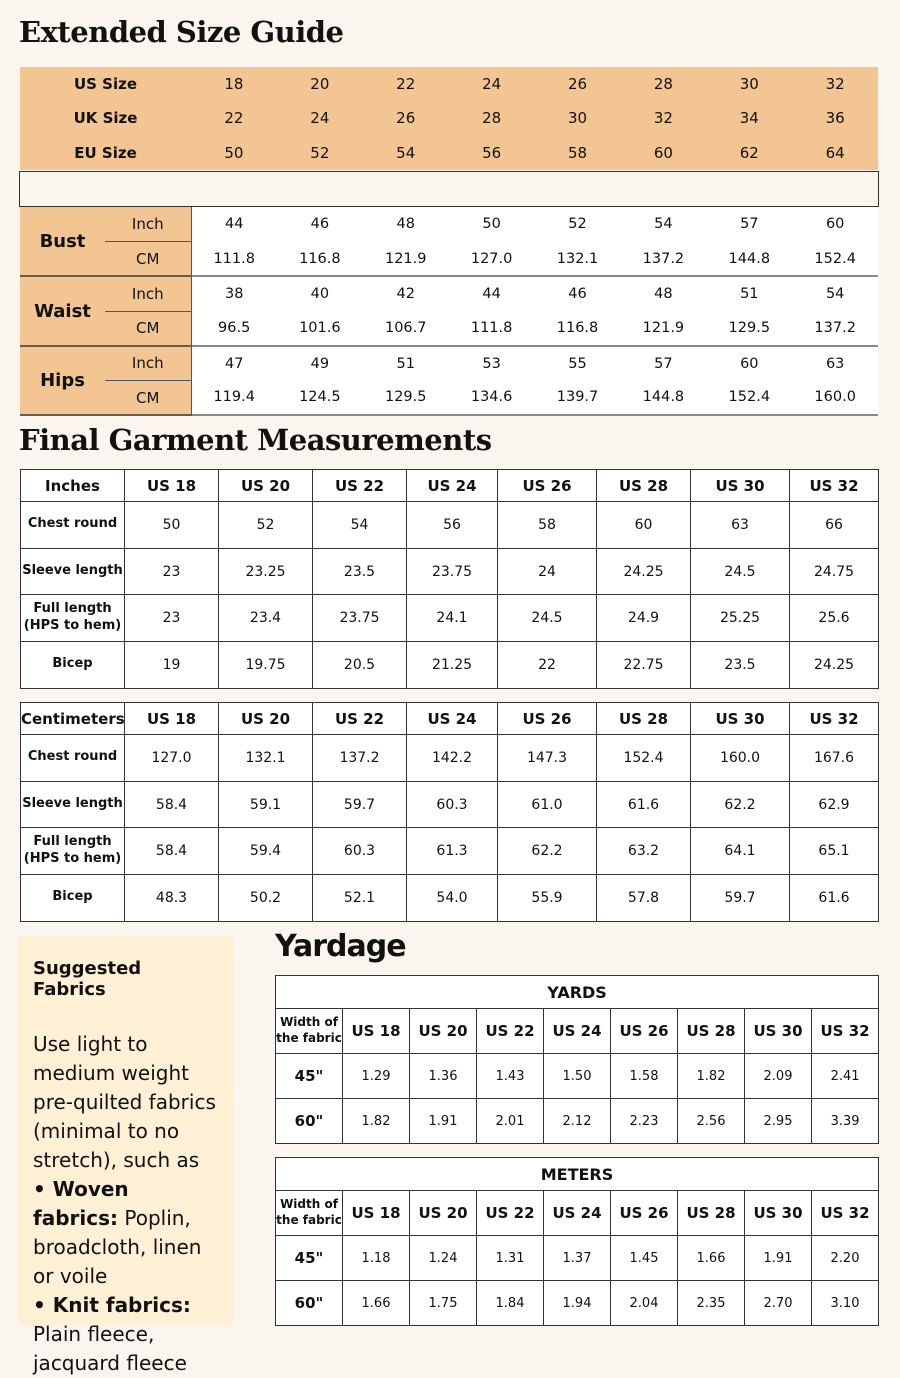  Describe the element at coordinates (309, 1303) in the screenshot. I see `row-label: 60"` at that location.